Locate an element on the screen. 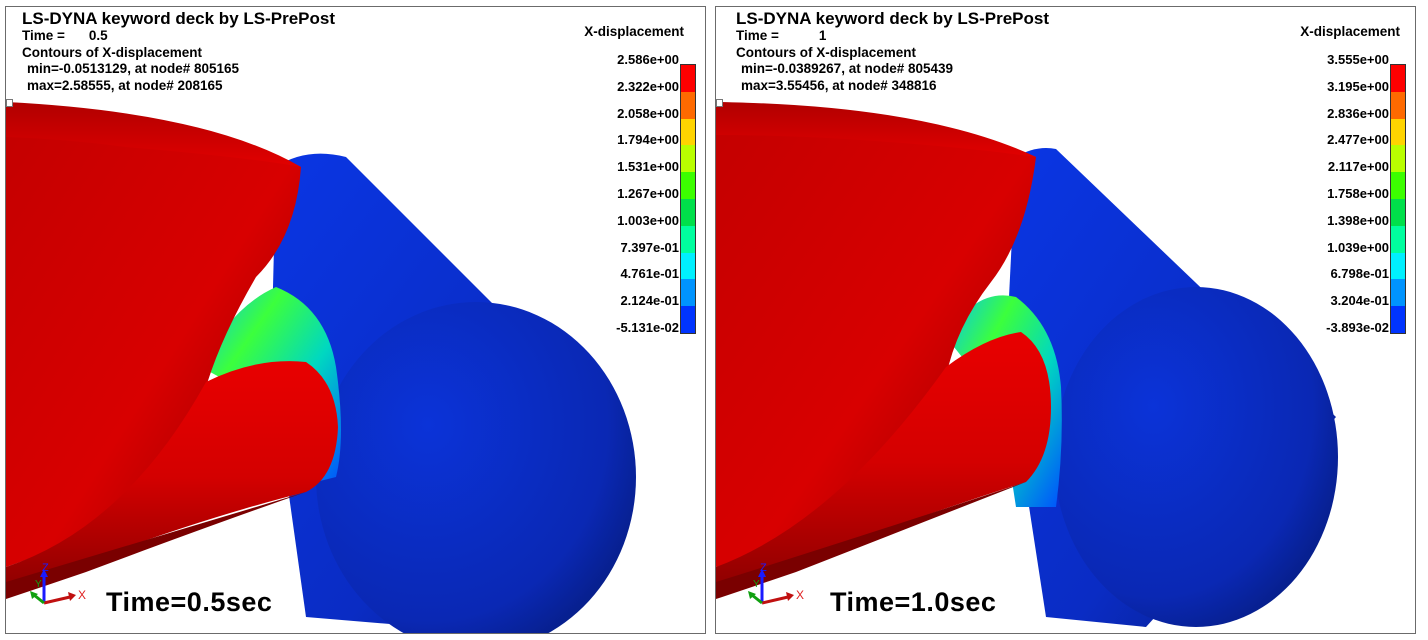 This screenshot has height=640, width=1428. legend-value: 1.758e+00 is located at coordinates (1358, 193).